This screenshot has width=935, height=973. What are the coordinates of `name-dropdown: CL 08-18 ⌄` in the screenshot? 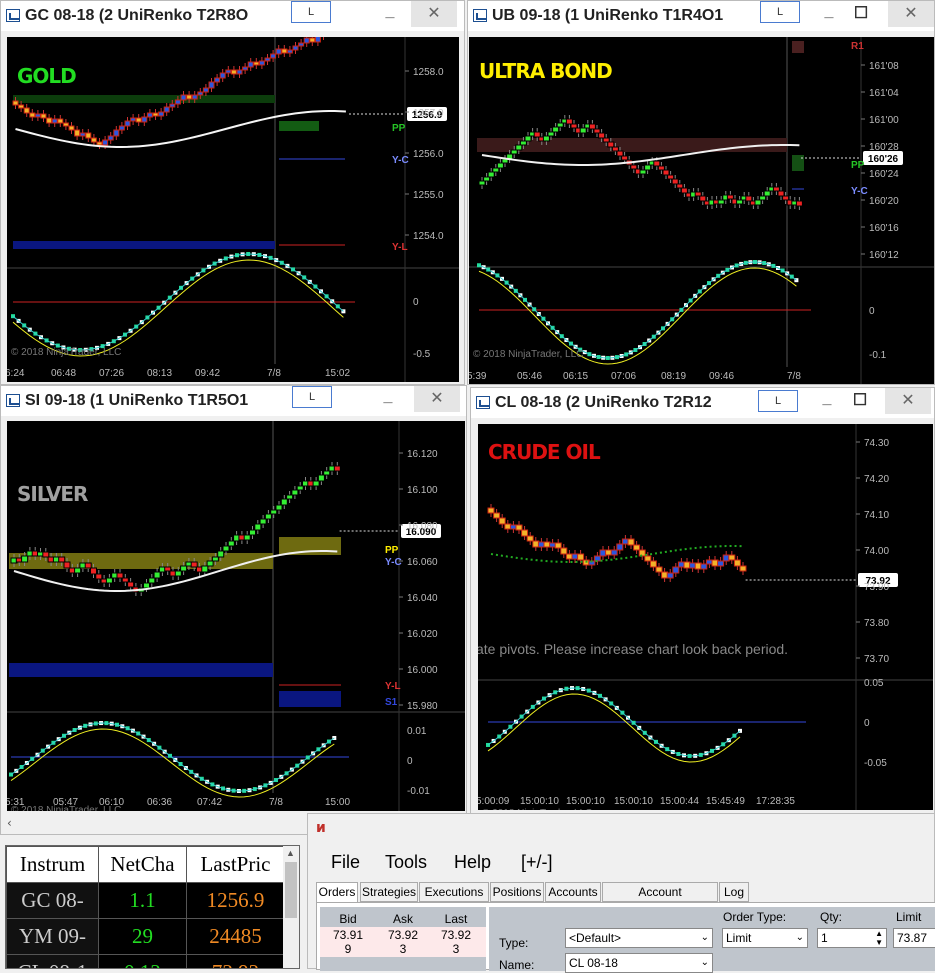 It's located at (639, 963).